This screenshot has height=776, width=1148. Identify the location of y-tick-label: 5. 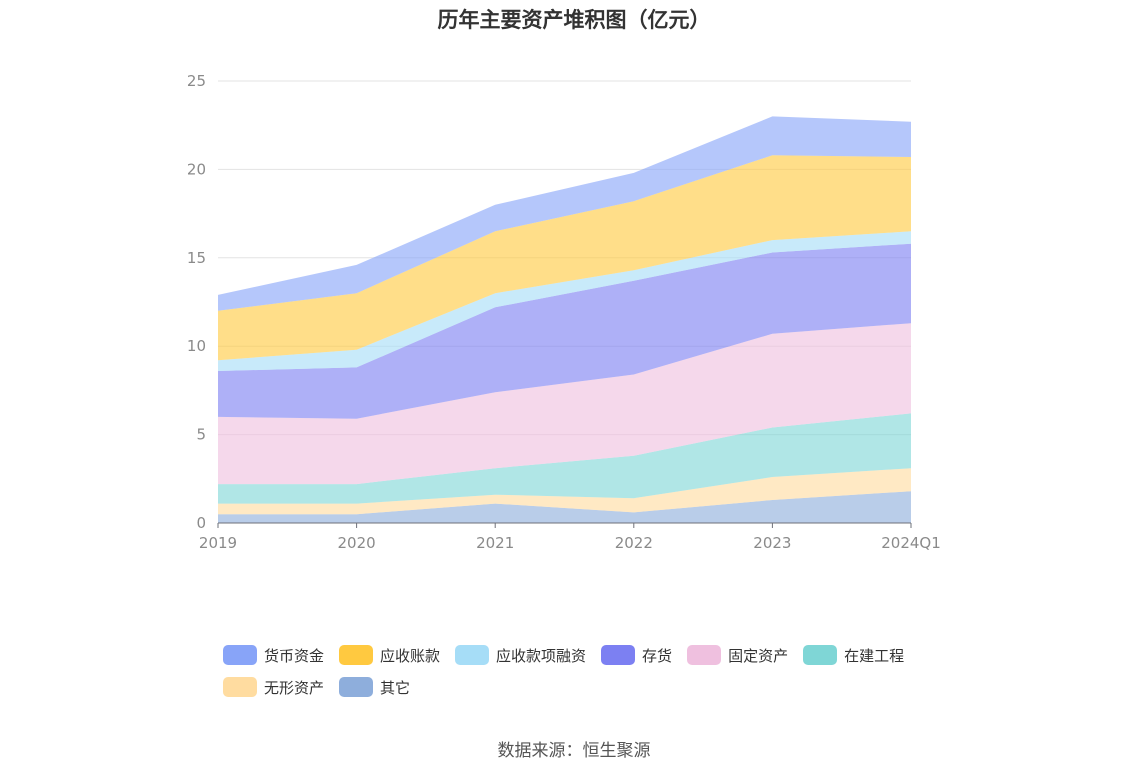
(201, 435).